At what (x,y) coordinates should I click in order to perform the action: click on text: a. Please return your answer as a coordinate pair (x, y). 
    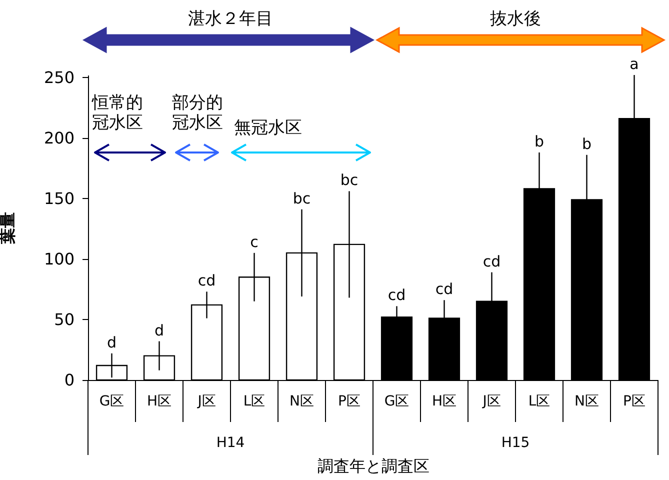
    Looking at the image, I should click on (634, 64).